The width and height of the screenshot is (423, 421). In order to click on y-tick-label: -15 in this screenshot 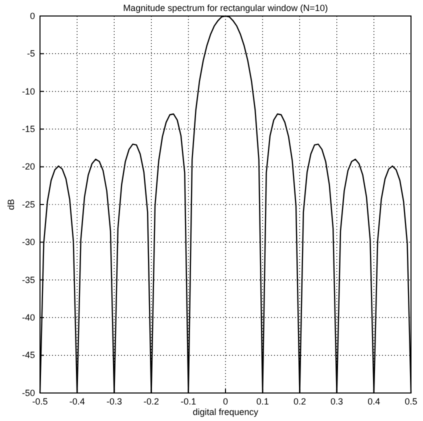, I will do `click(28, 129)`.